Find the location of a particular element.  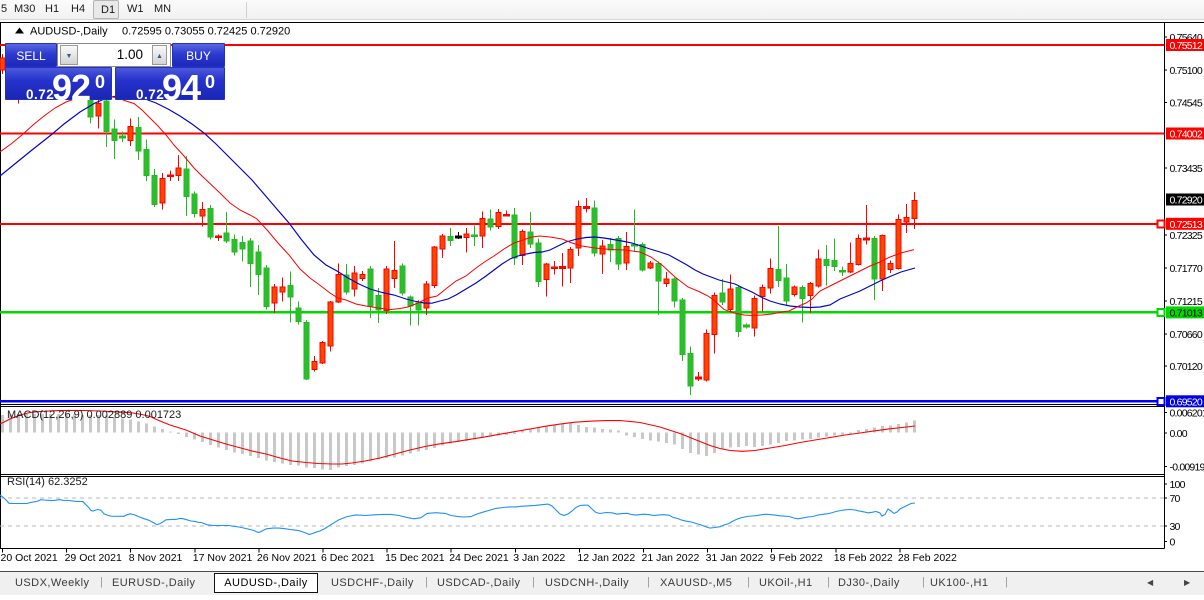

svg-text: 18 Feb 2022 is located at coordinates (863, 558).